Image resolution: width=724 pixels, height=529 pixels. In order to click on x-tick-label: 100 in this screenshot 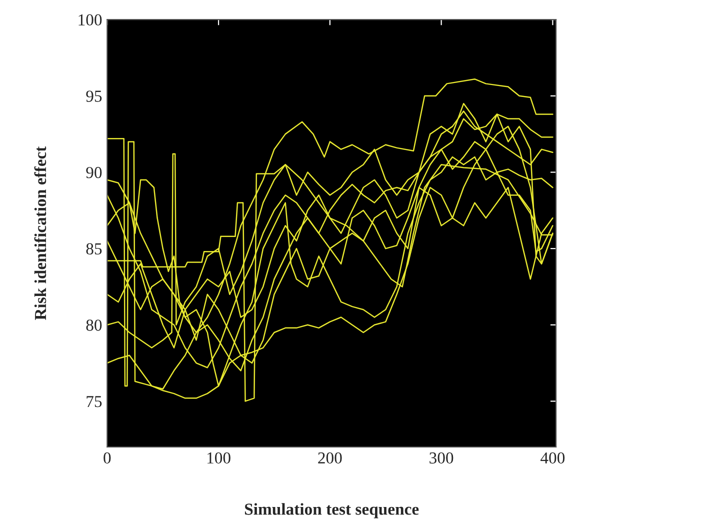, I will do `click(219, 458)`.